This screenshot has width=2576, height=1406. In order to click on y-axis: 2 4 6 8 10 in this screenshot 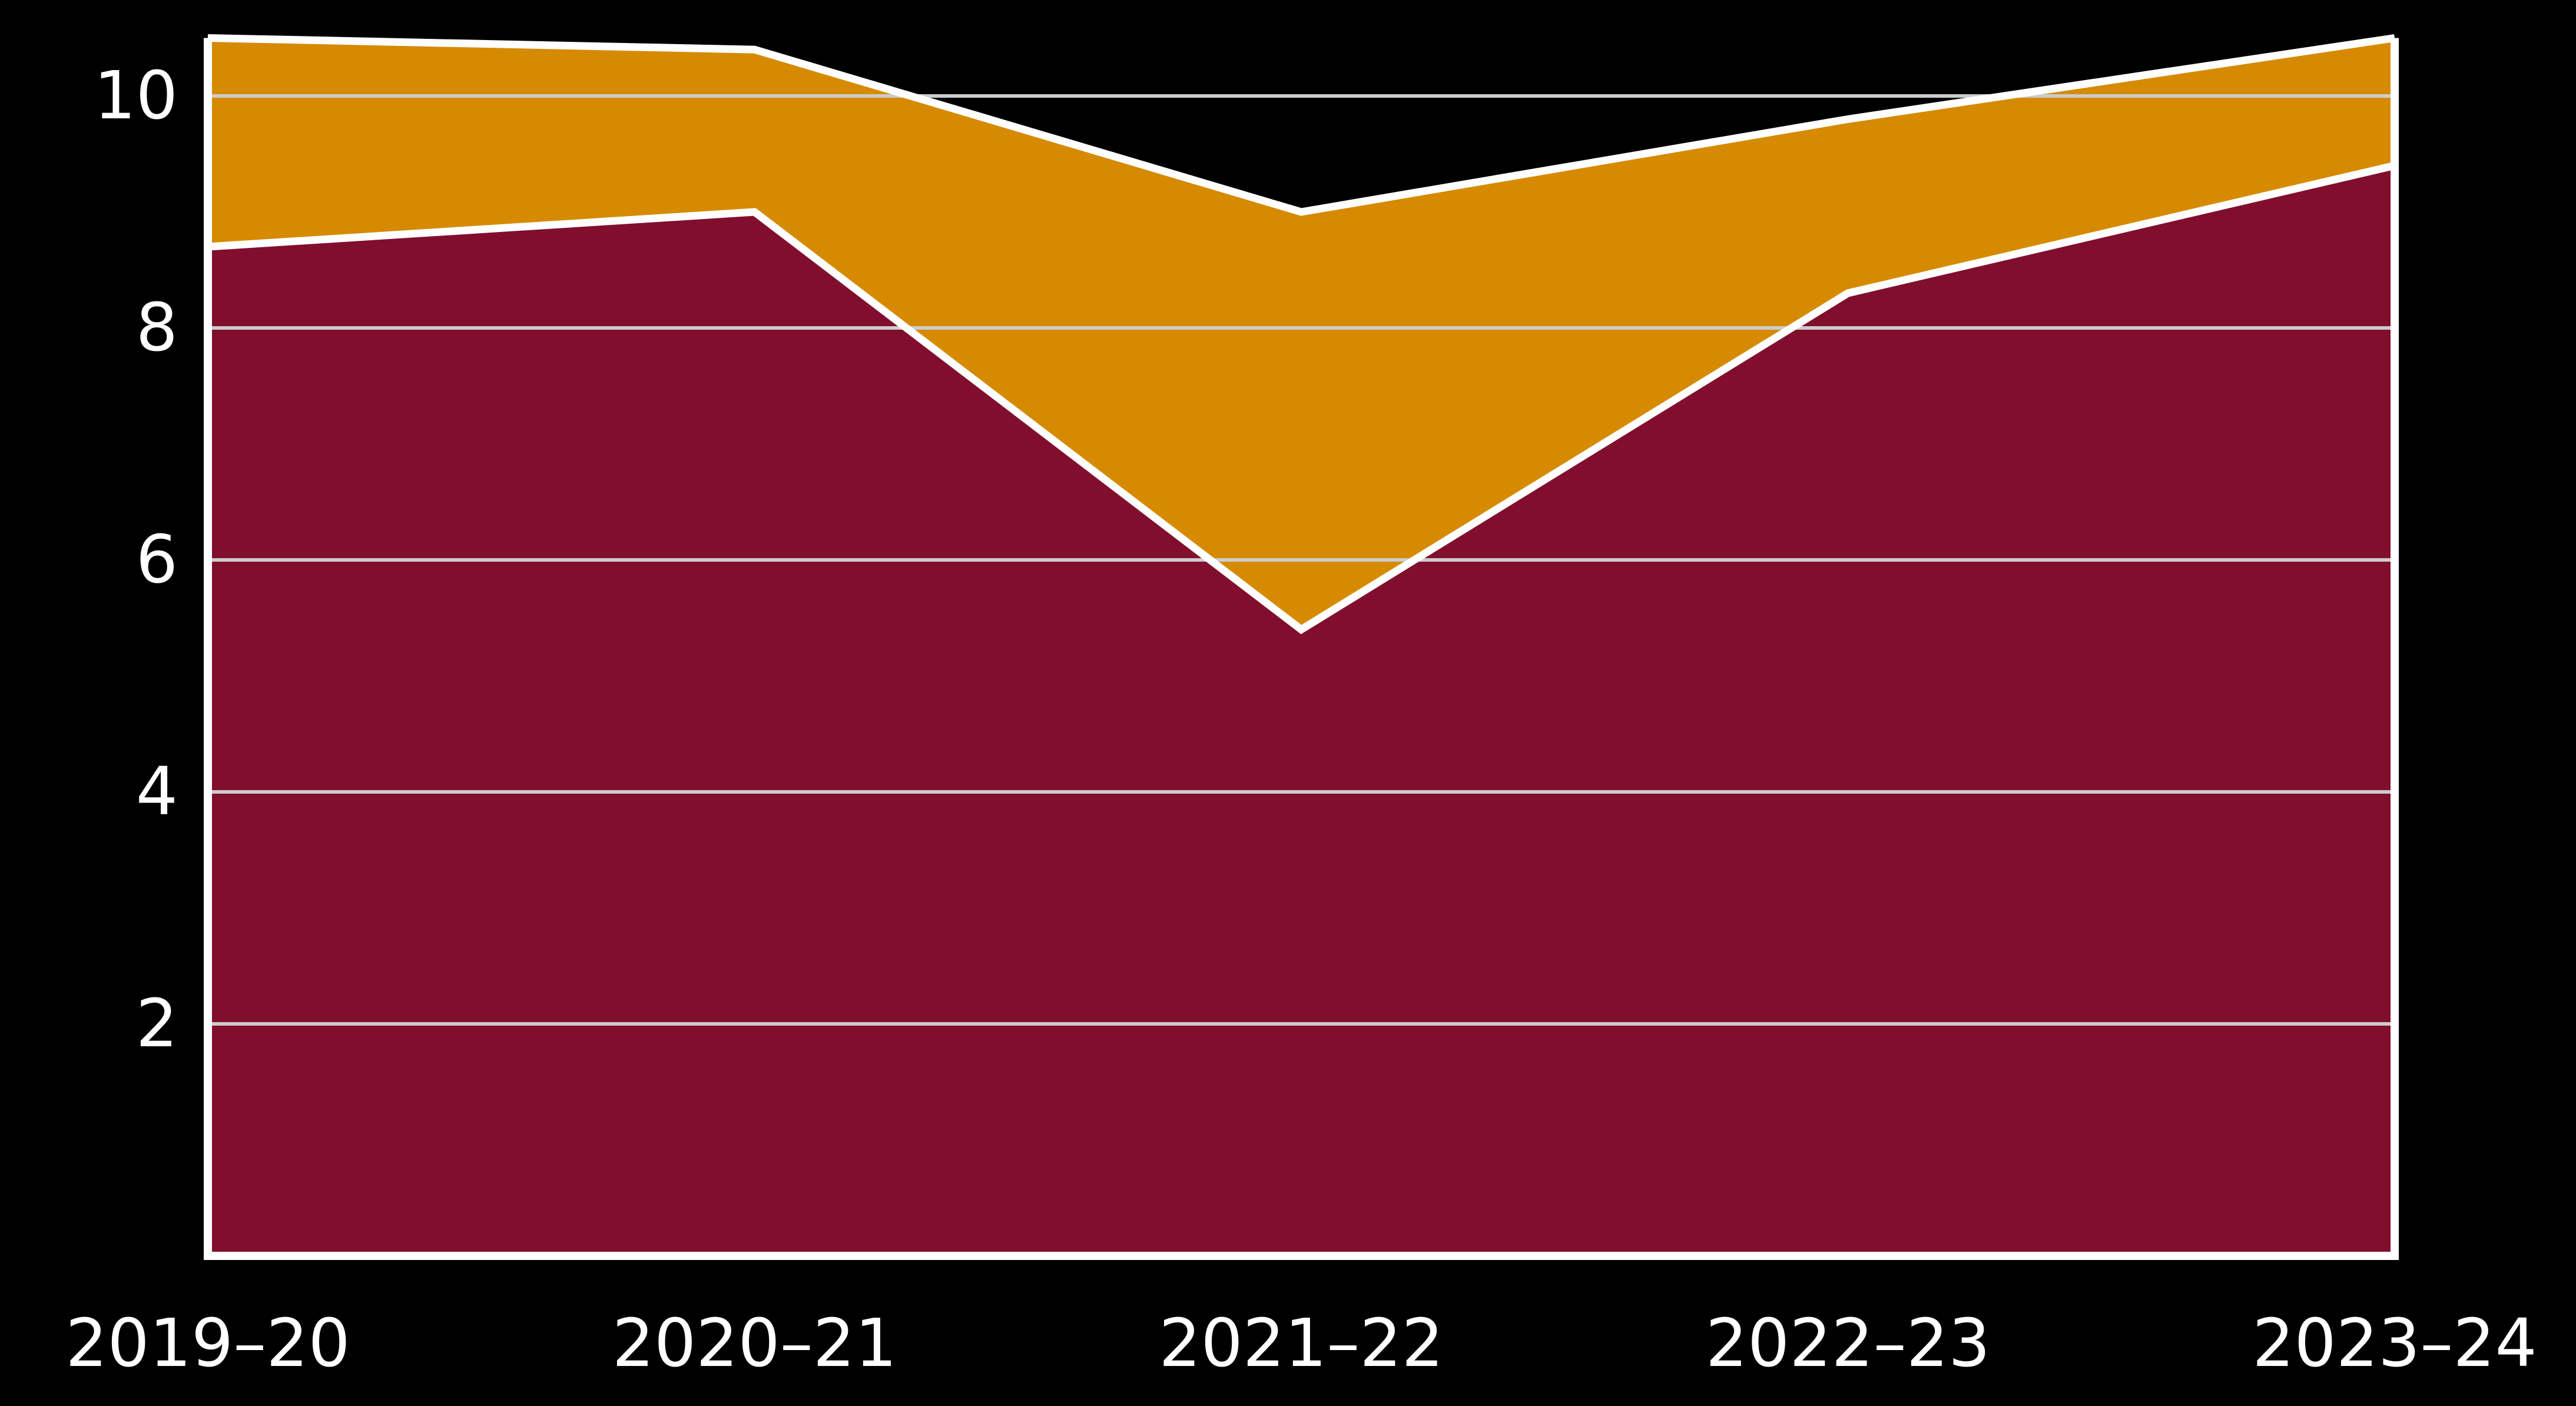, I will do `click(136, 560)`.